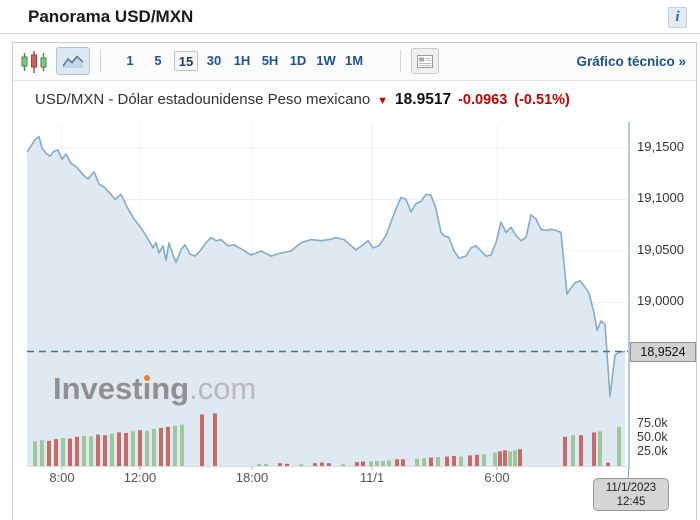 This screenshot has width=700, height=520. I want to click on interval-15: 15, so click(186, 61).